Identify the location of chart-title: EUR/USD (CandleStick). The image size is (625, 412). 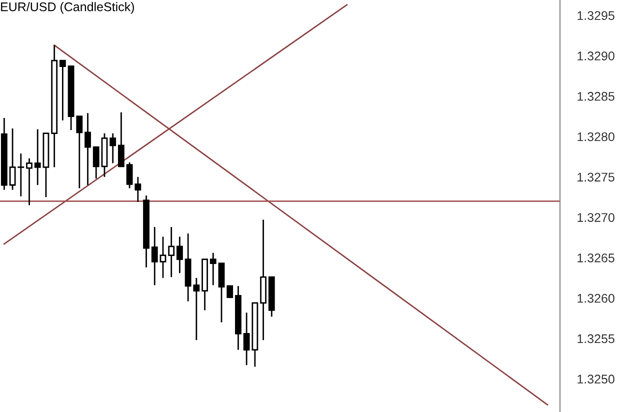
(67, 8).